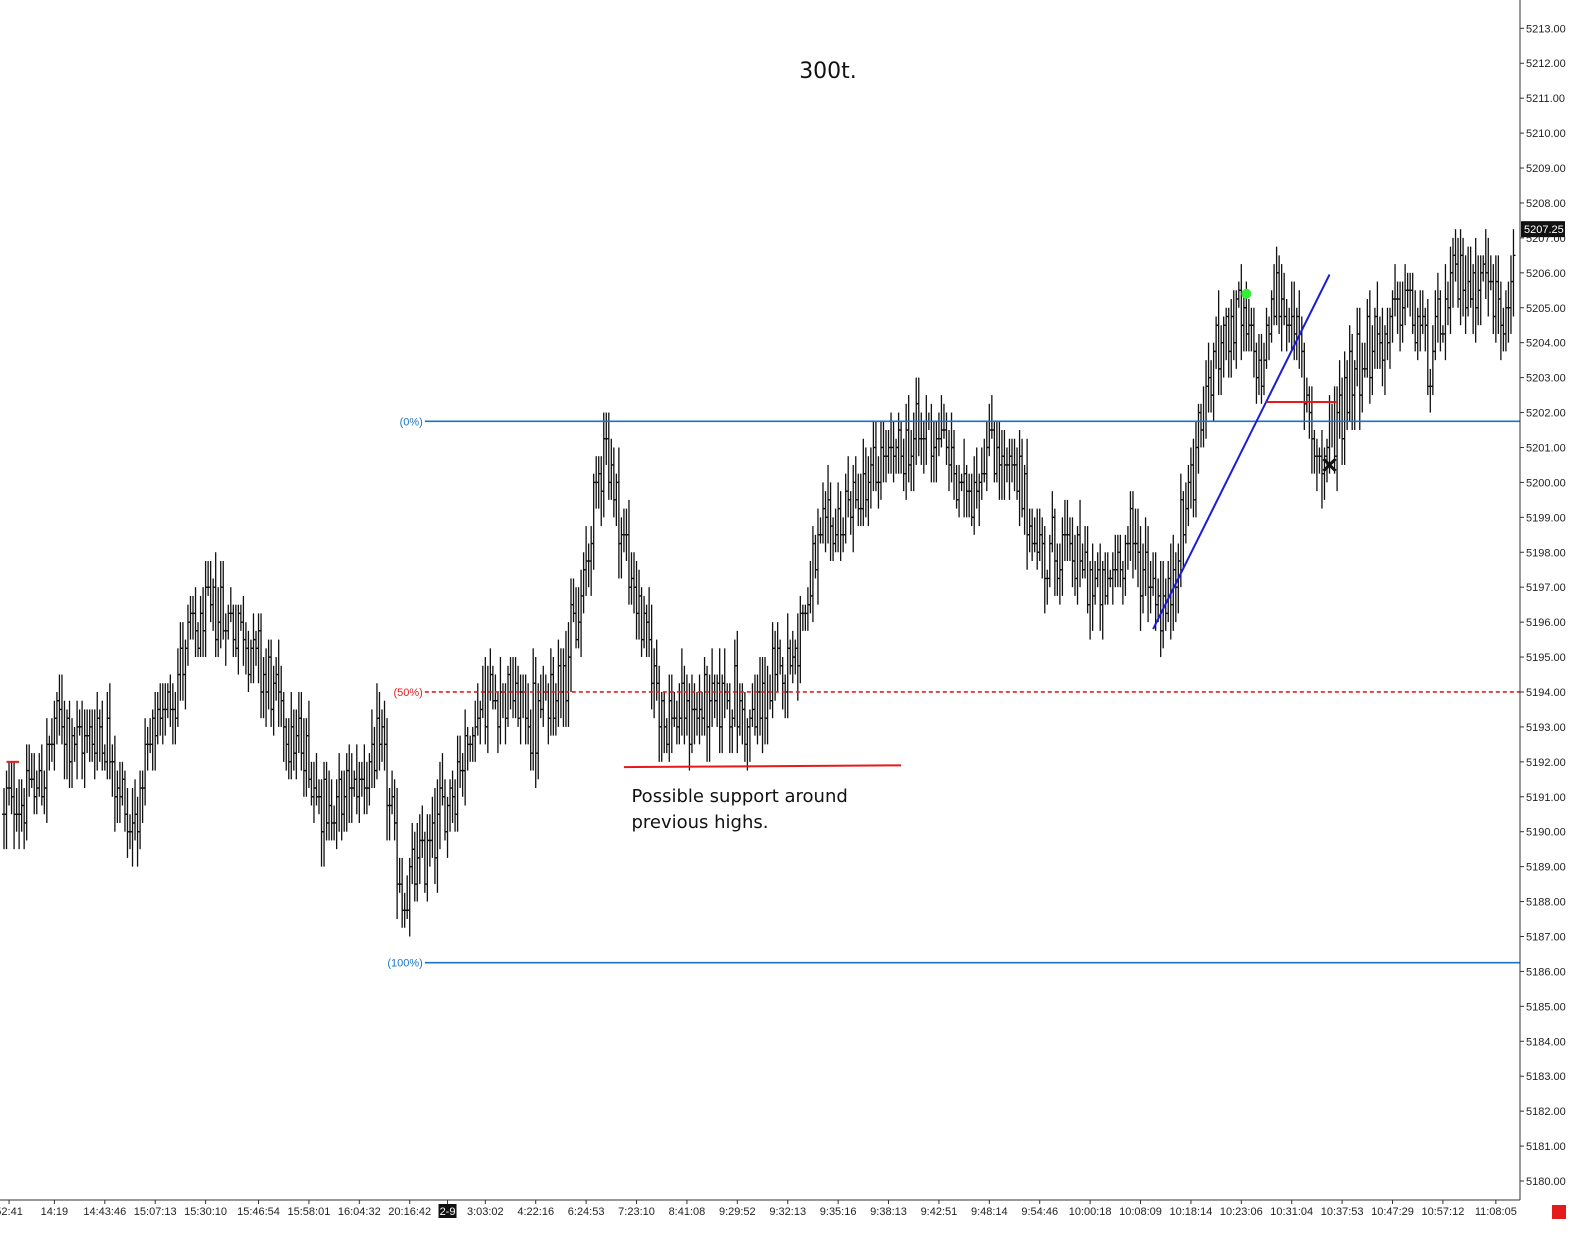  Describe the element at coordinates (989, 1212) in the screenshot. I see `x-tick-label: 9:48:14` at that location.